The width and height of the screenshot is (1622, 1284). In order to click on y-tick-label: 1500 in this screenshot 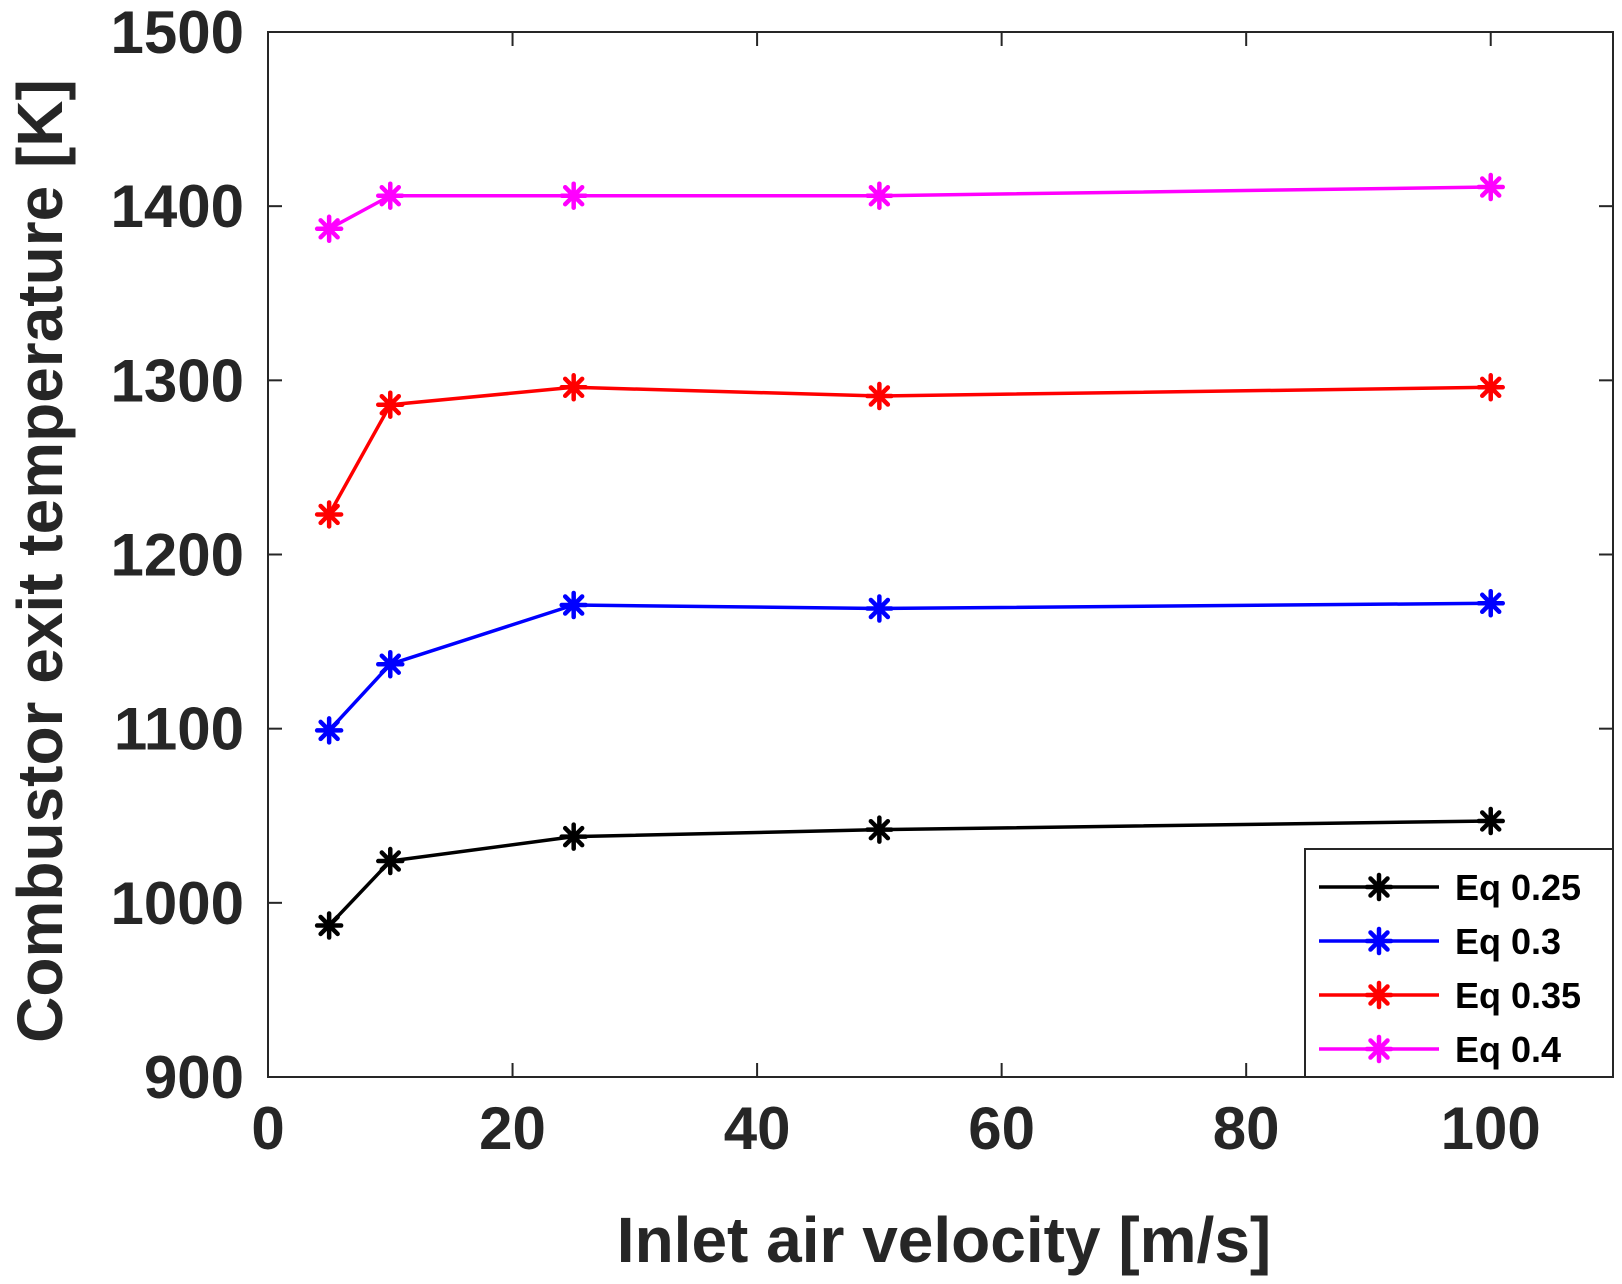, I will do `click(177, 33)`.